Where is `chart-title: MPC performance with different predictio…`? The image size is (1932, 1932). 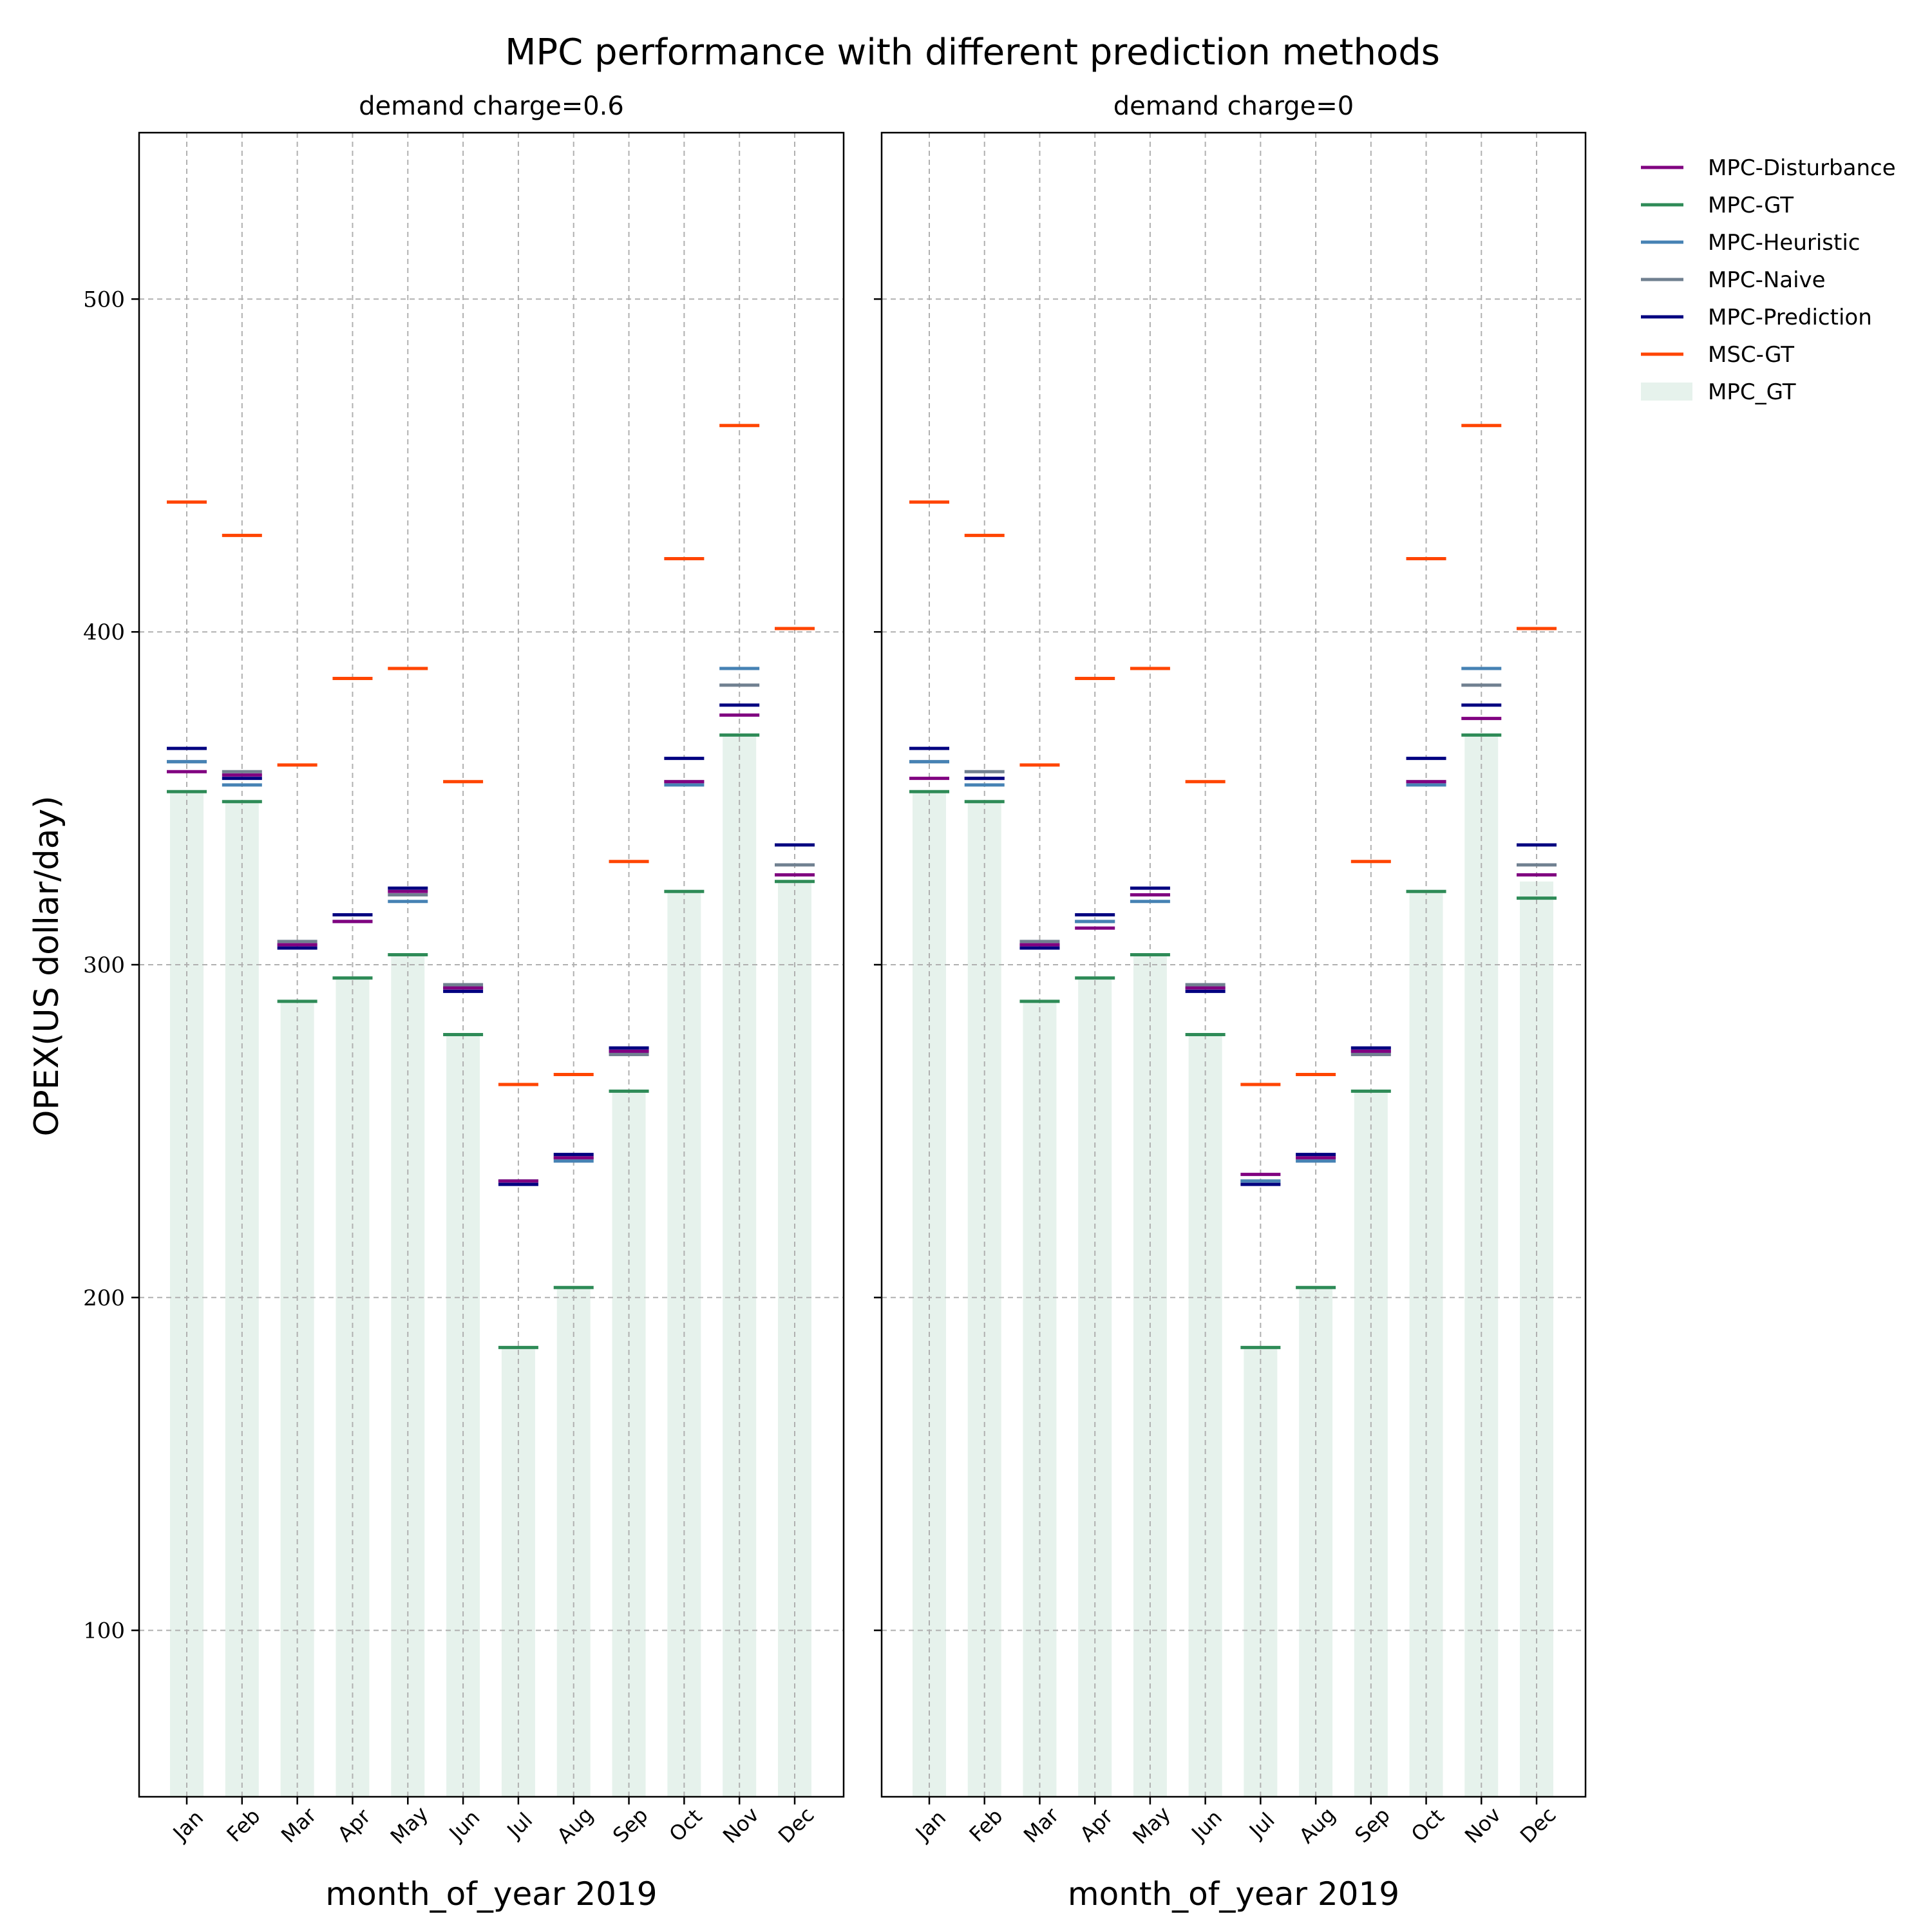 chart-title: MPC performance with different predictio… is located at coordinates (973, 52).